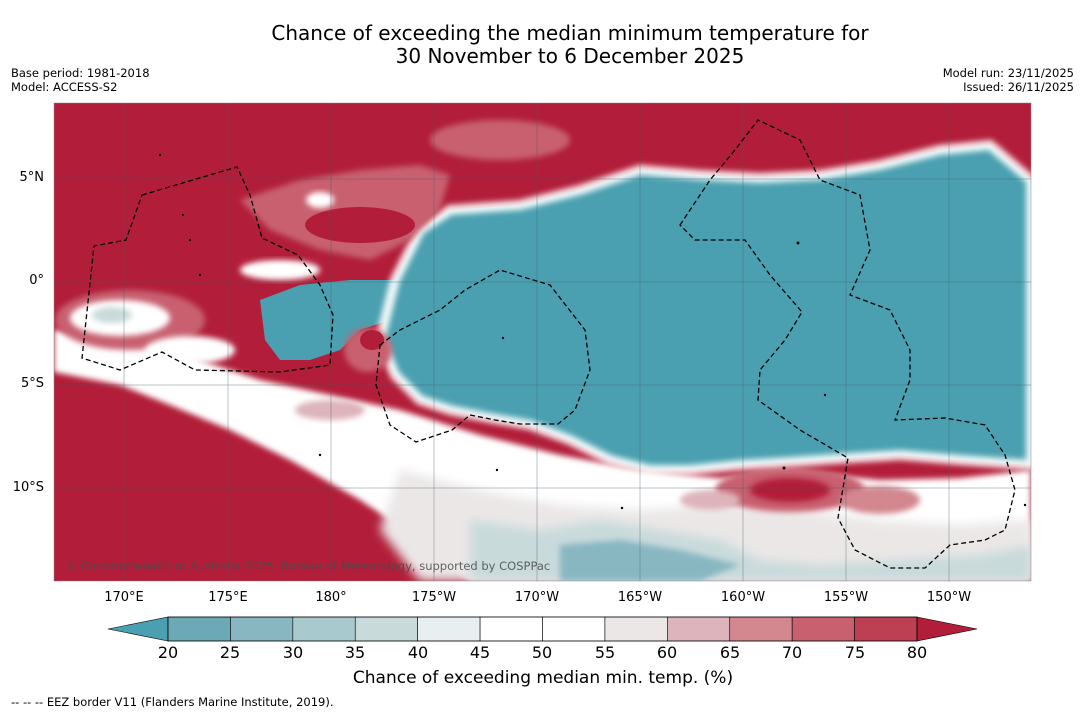 This screenshot has width=1085, height=713. What do you see at coordinates (640, 597) in the screenshot?
I see `lon-label: 165°W` at bounding box center [640, 597].